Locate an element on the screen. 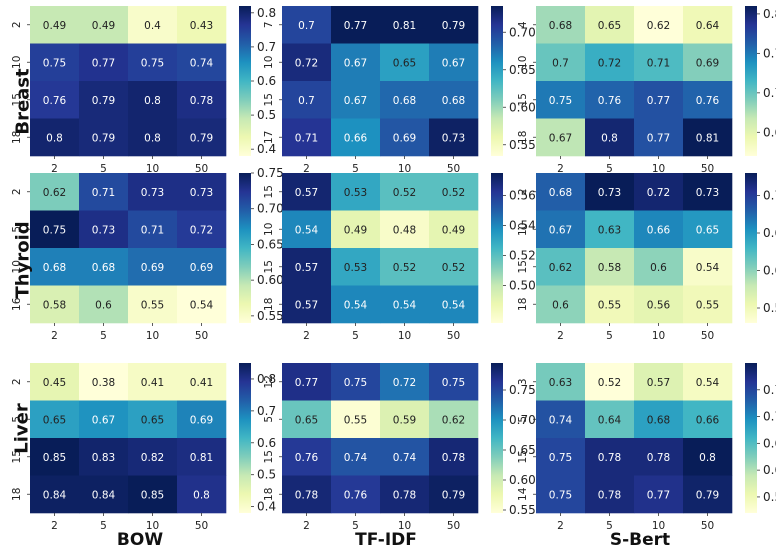 The image size is (776, 556). cell-value-label: 0.84 is located at coordinates (104, 495).